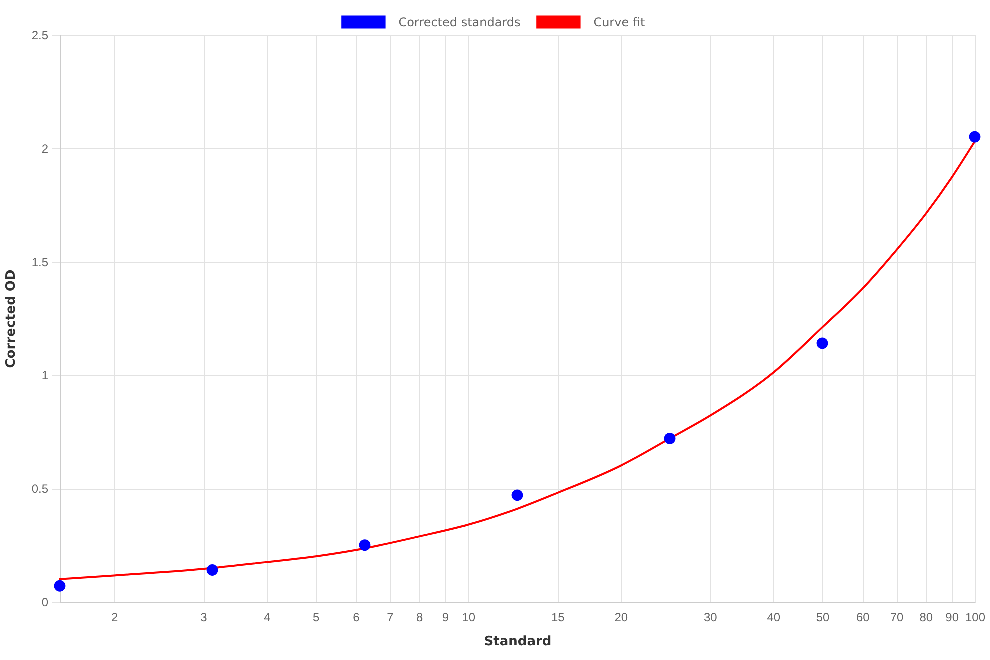 This screenshot has width=990, height=660. I want to click on y-axis-title: Corrected OD, so click(11, 319).